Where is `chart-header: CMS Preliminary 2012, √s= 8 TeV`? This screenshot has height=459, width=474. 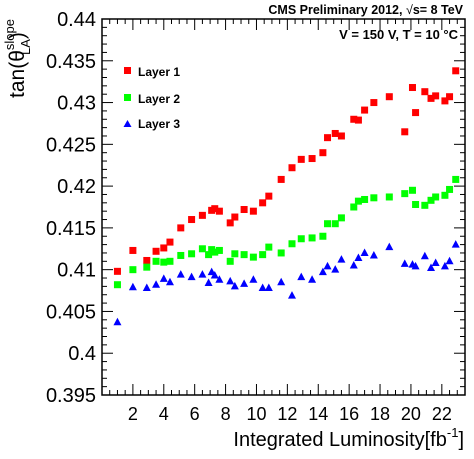
chart-header: CMS Preliminary 2012, √s= 8 TeV is located at coordinates (365, 10).